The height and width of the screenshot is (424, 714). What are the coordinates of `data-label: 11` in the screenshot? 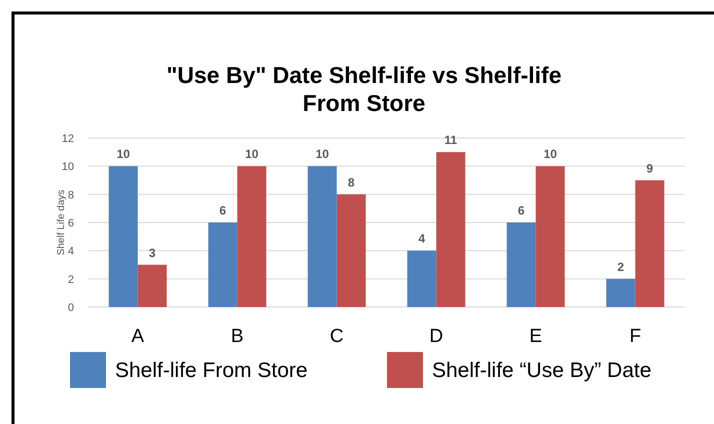 It's located at (451, 140).